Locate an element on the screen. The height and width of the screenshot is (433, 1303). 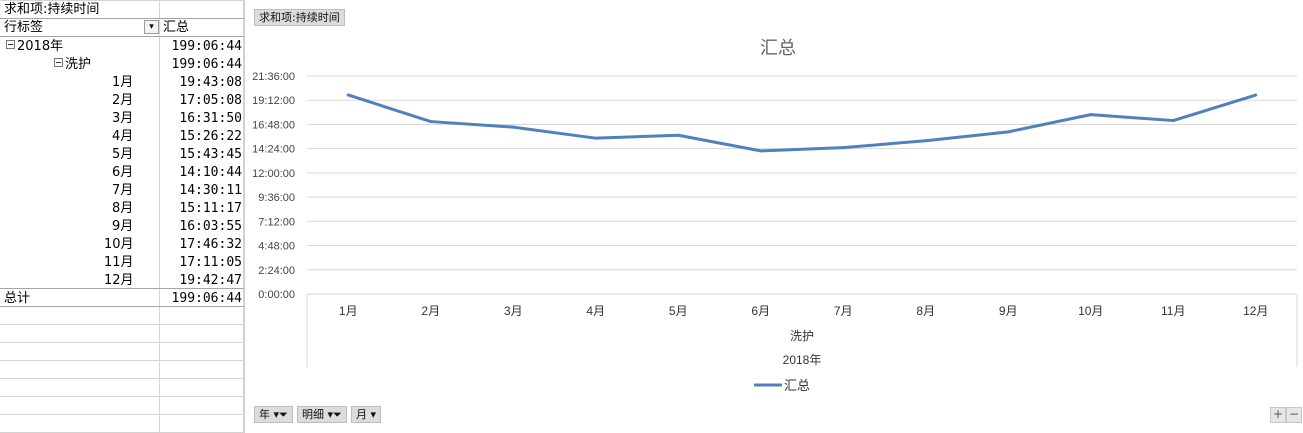
value-field-button: 求和项:持续时间 is located at coordinates (299, 17).